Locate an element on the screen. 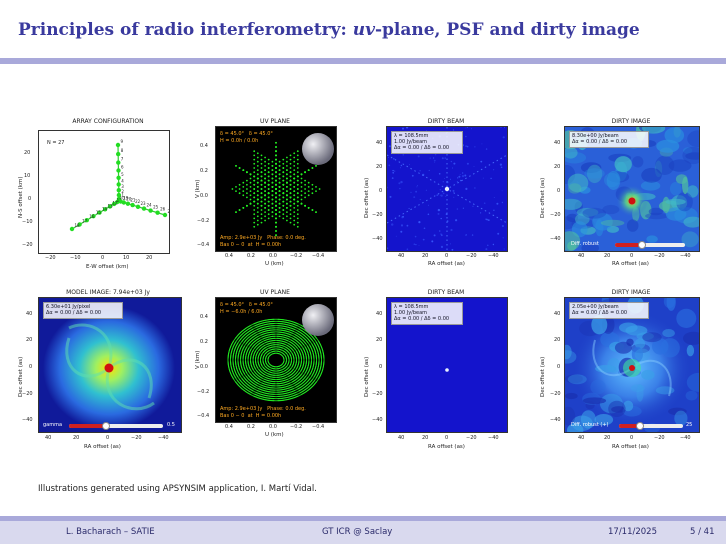 The width and height of the screenshot is (726, 544). panel-title: DIRTY BEAM is located at coordinates (446, 292).